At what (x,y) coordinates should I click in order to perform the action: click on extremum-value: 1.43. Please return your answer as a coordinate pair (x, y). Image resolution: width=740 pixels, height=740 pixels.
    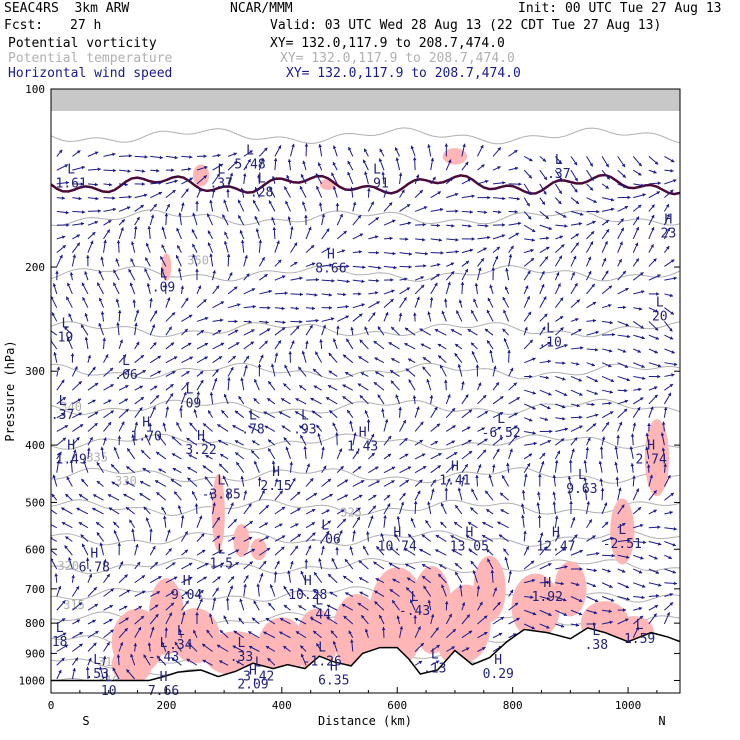
    Looking at the image, I should click on (362, 447).